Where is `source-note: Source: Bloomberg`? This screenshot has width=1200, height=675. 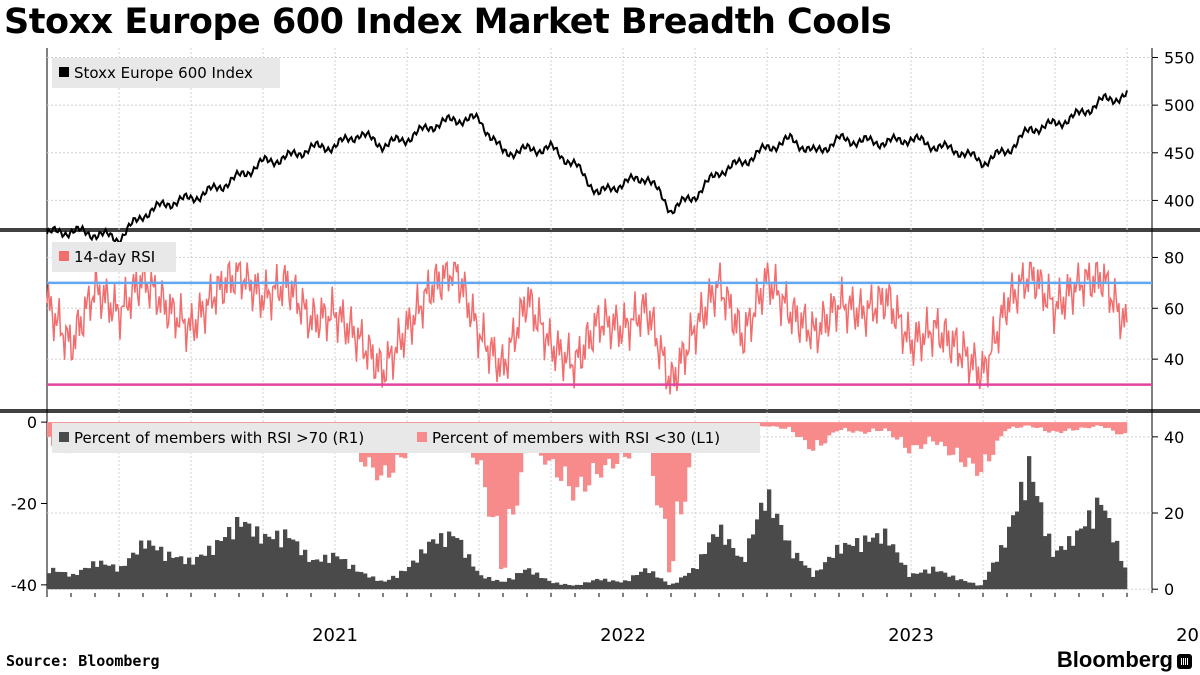 source-note: Source: Bloomberg is located at coordinates (83, 661).